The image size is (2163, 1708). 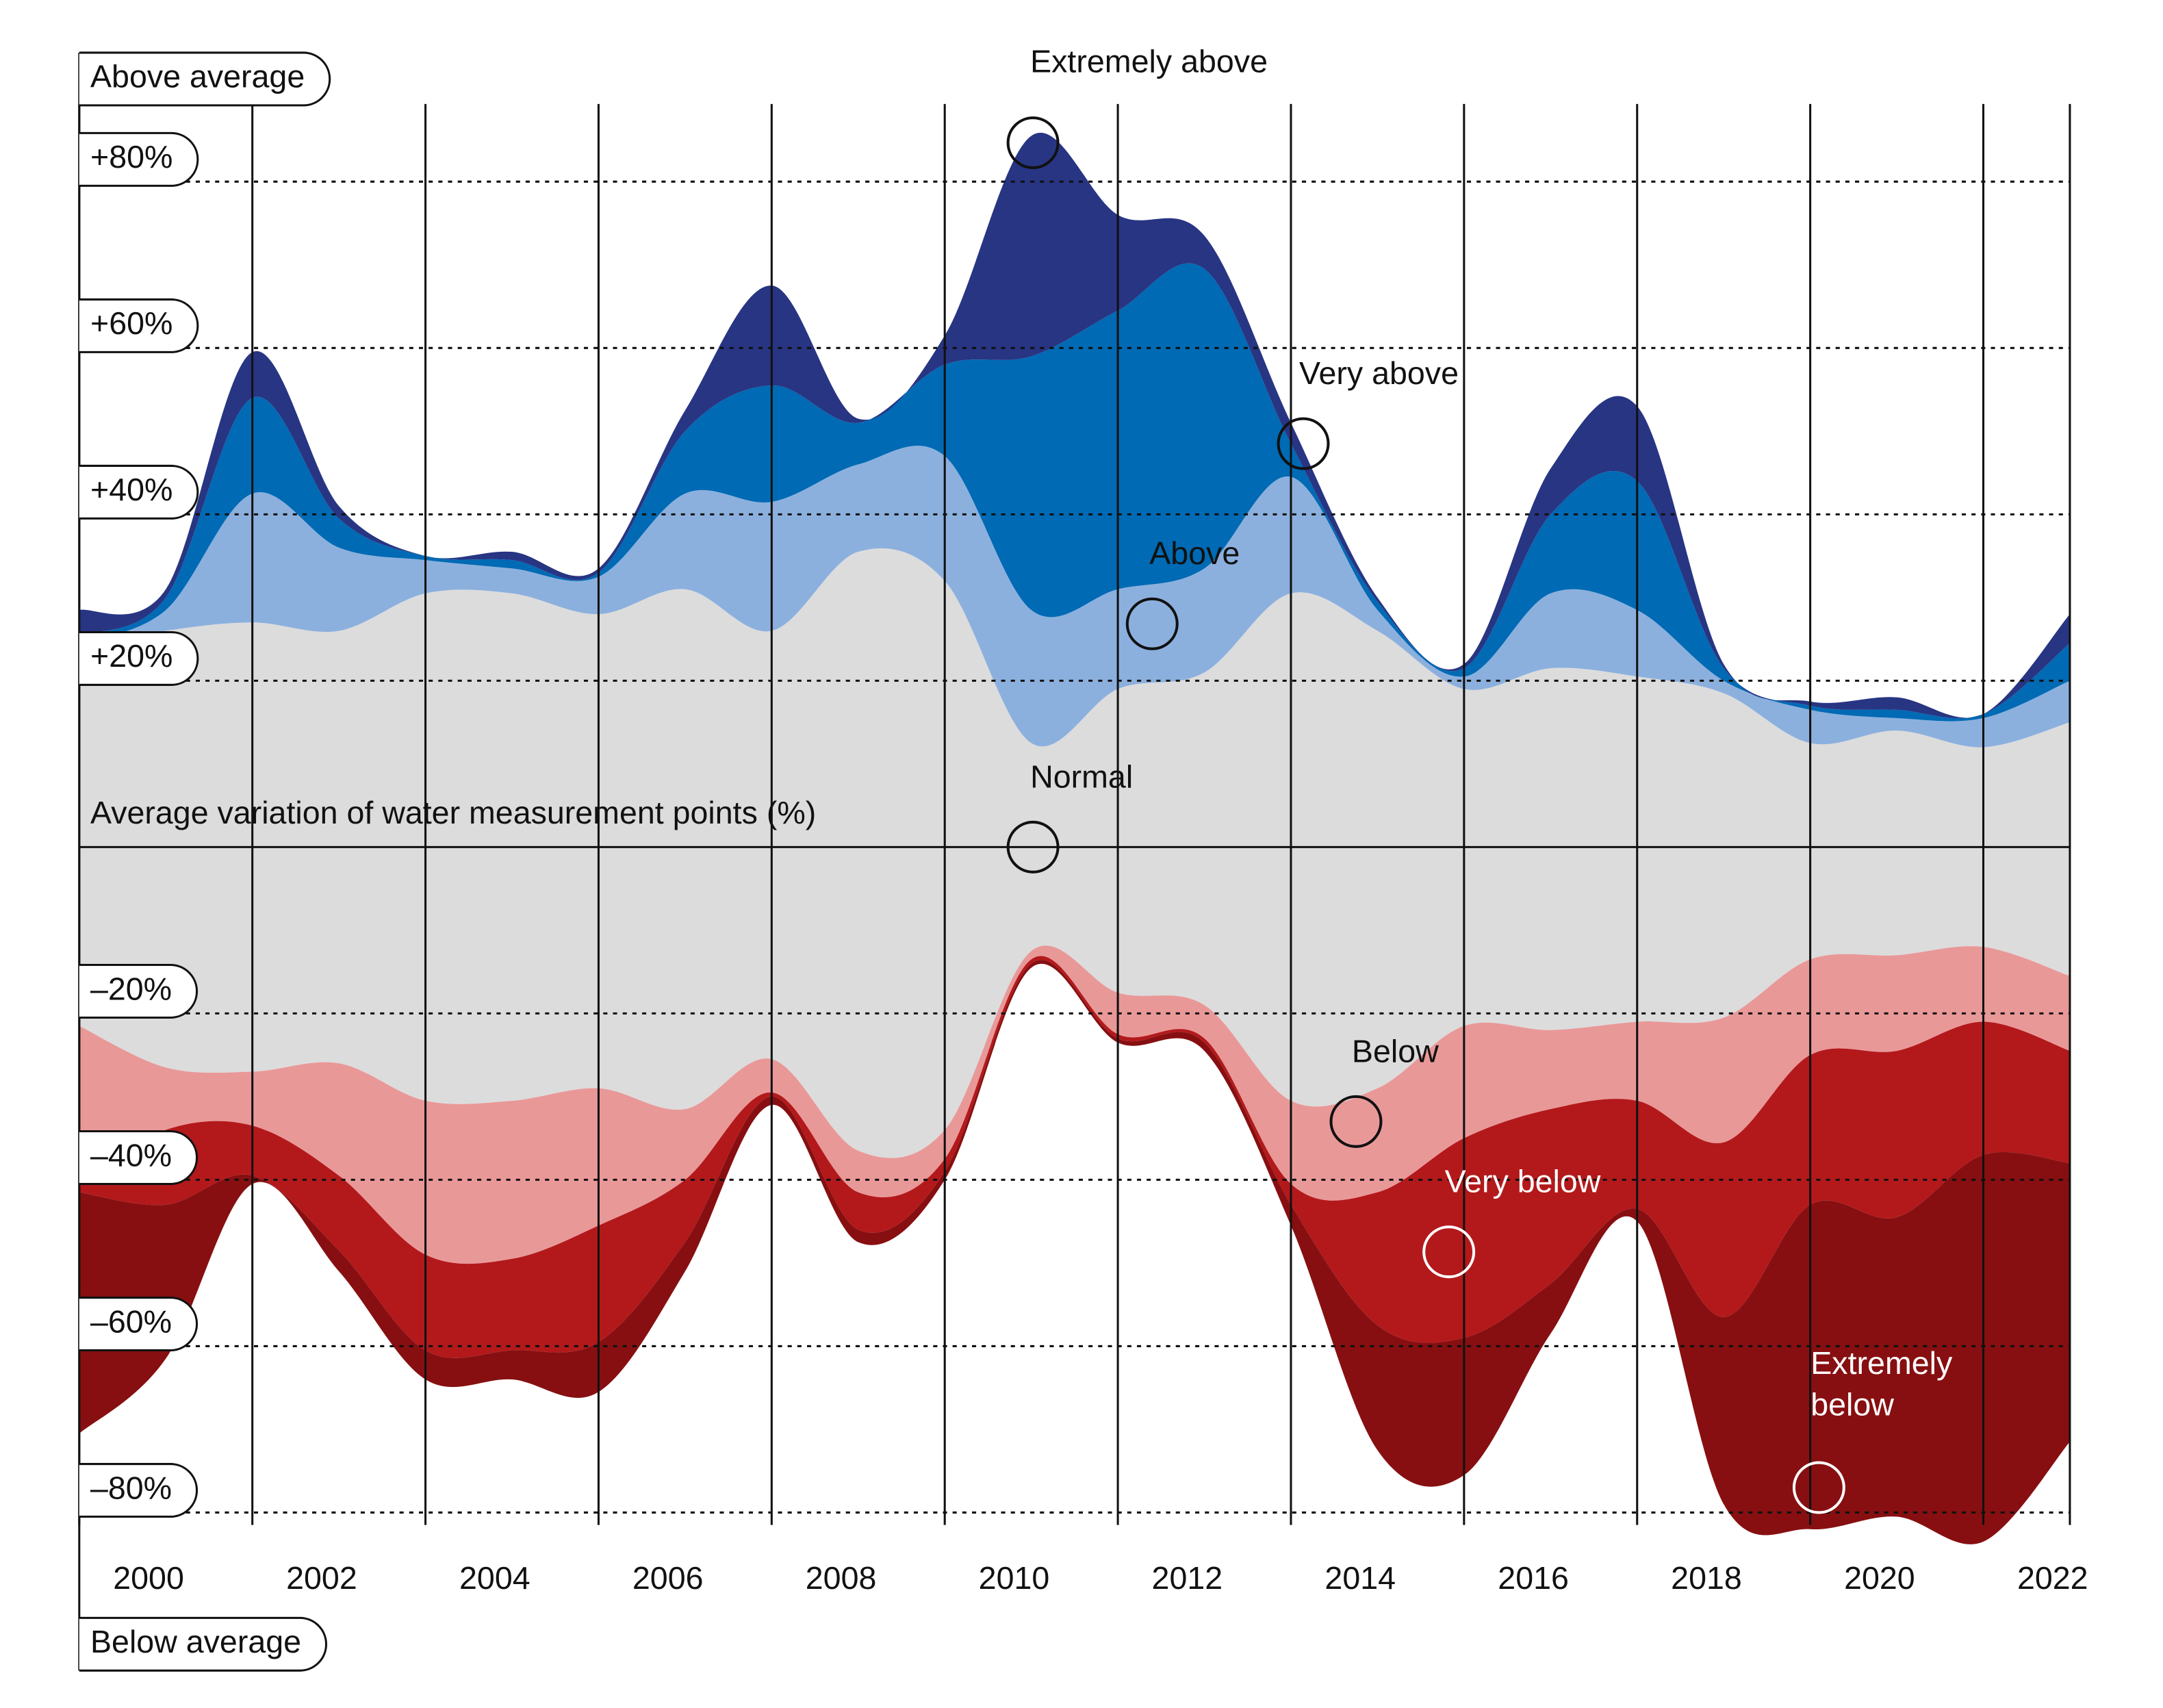 I want to click on y-tick-label-group: +20%, so click(x=139, y=658).